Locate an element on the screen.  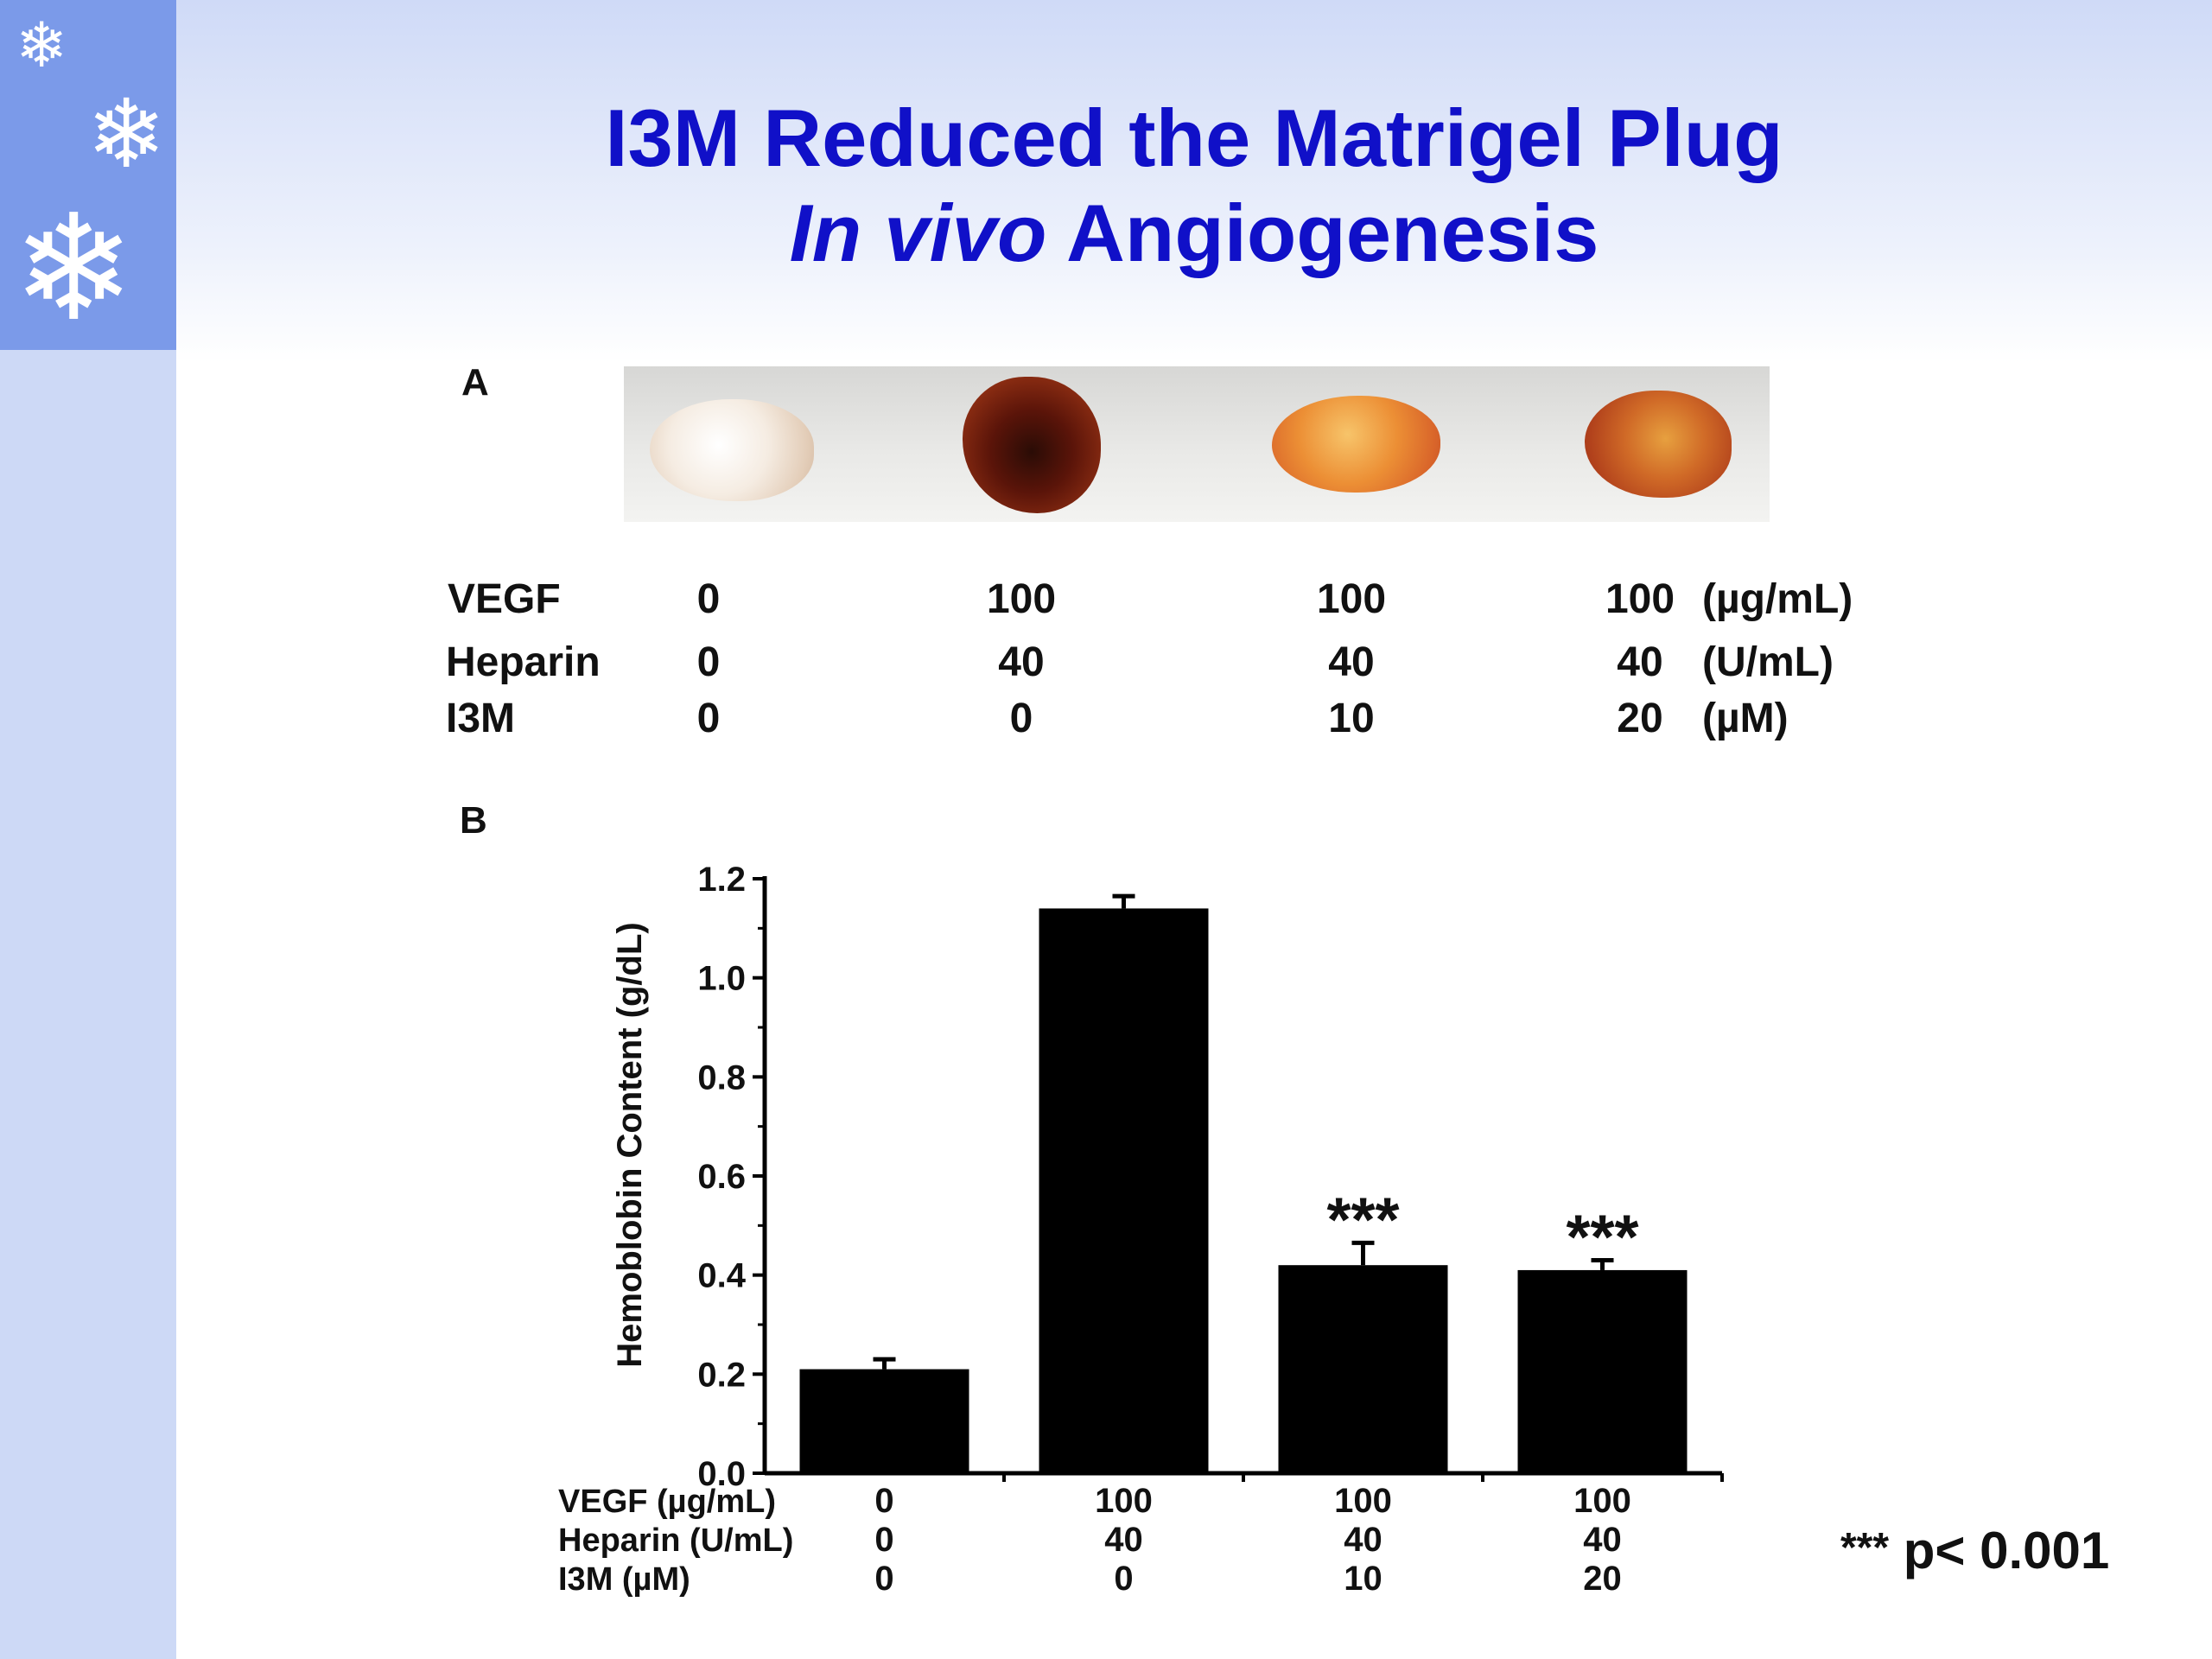
p-value-text: p< 0.001 is located at coordinates (1999, 1551).